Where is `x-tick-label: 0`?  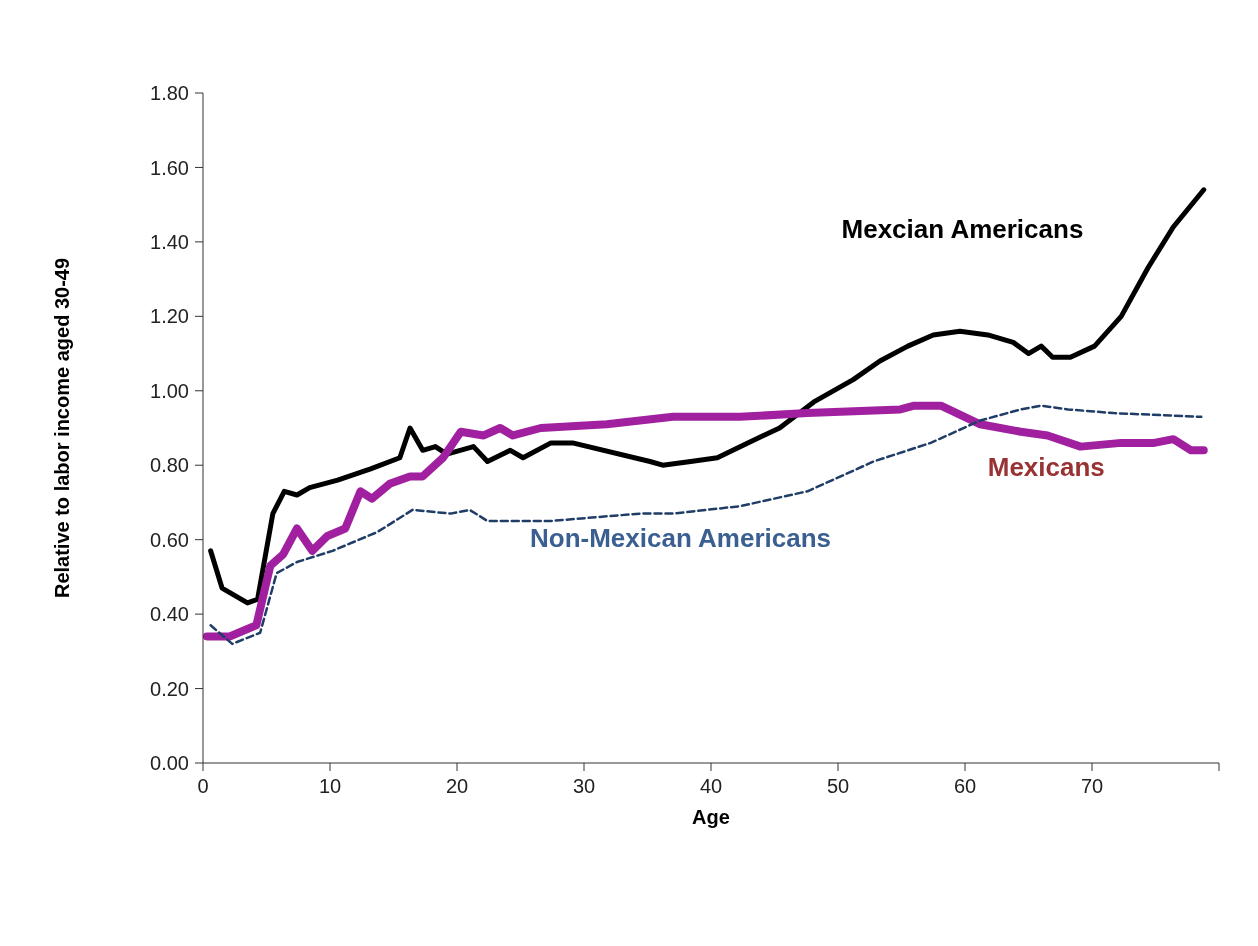
x-tick-label: 0 is located at coordinates (203, 786).